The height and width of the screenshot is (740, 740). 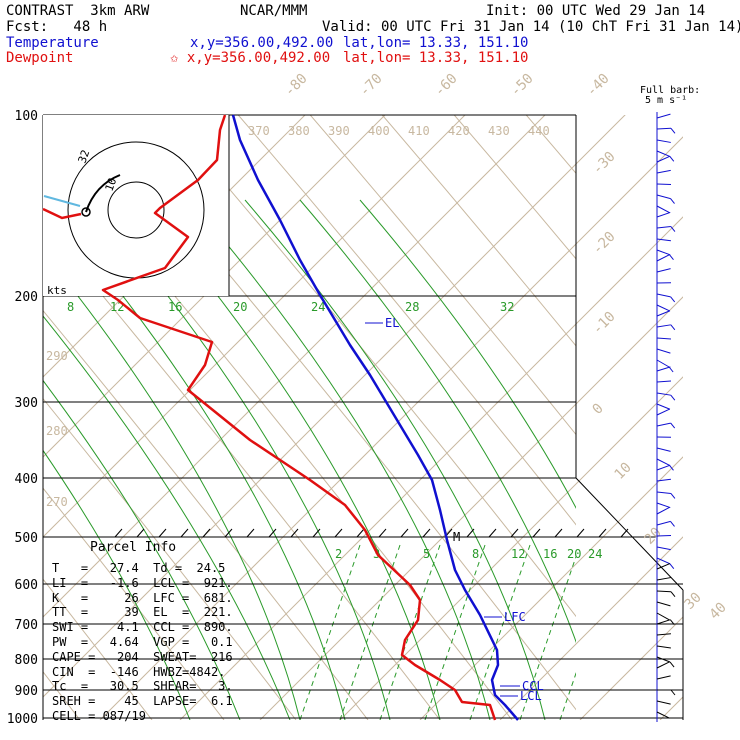 I want to click on pressure-label: 800, so click(x=26, y=660).